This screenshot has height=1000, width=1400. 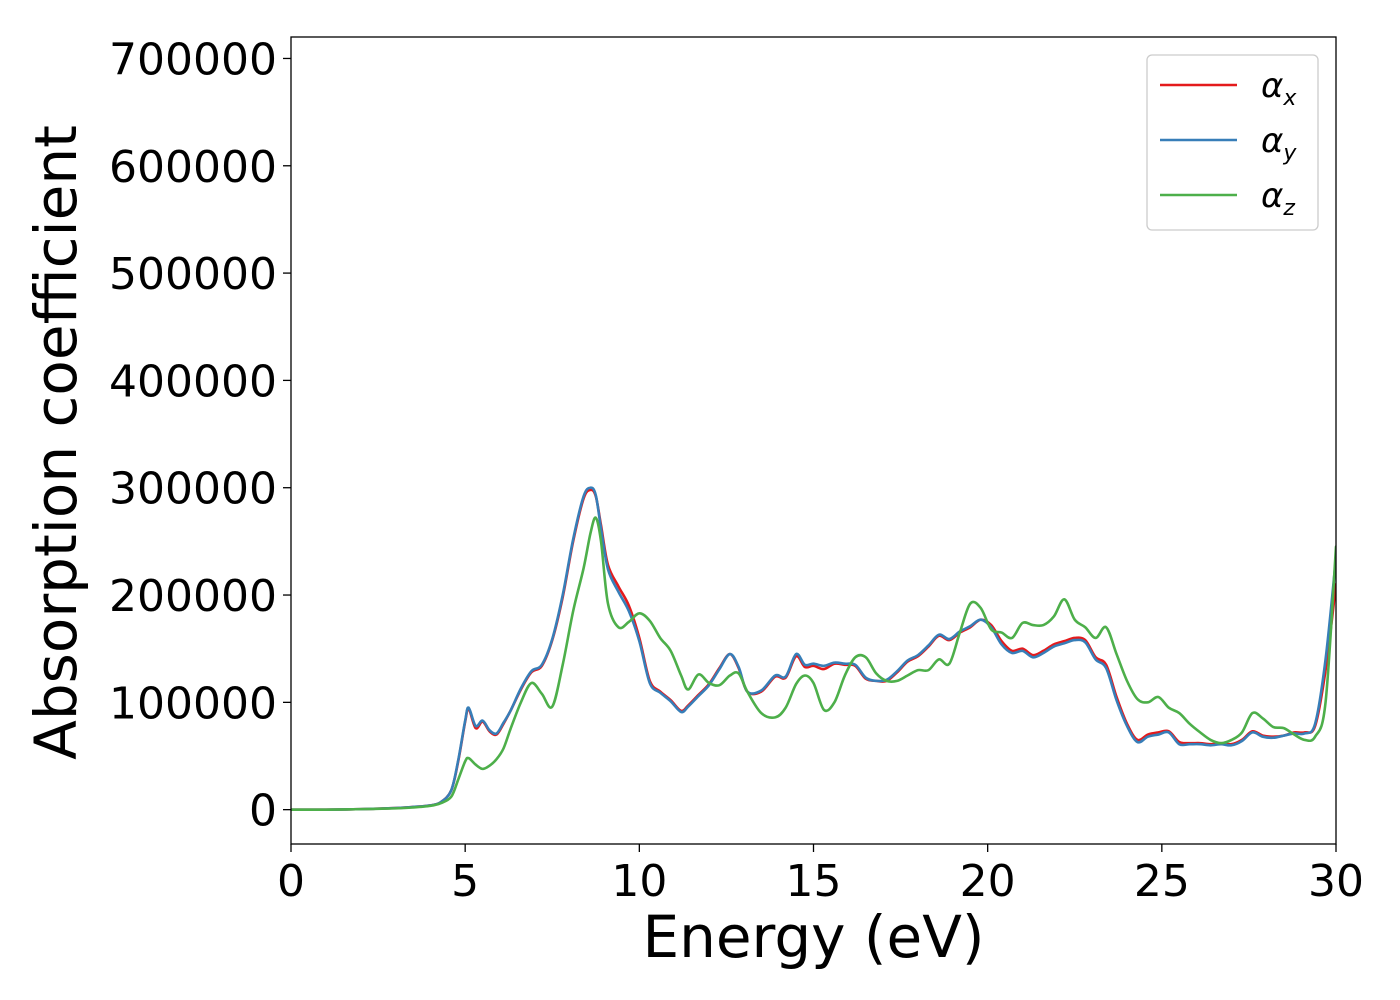 I want to click on y-tick-label: 600000, so click(x=193, y=167).